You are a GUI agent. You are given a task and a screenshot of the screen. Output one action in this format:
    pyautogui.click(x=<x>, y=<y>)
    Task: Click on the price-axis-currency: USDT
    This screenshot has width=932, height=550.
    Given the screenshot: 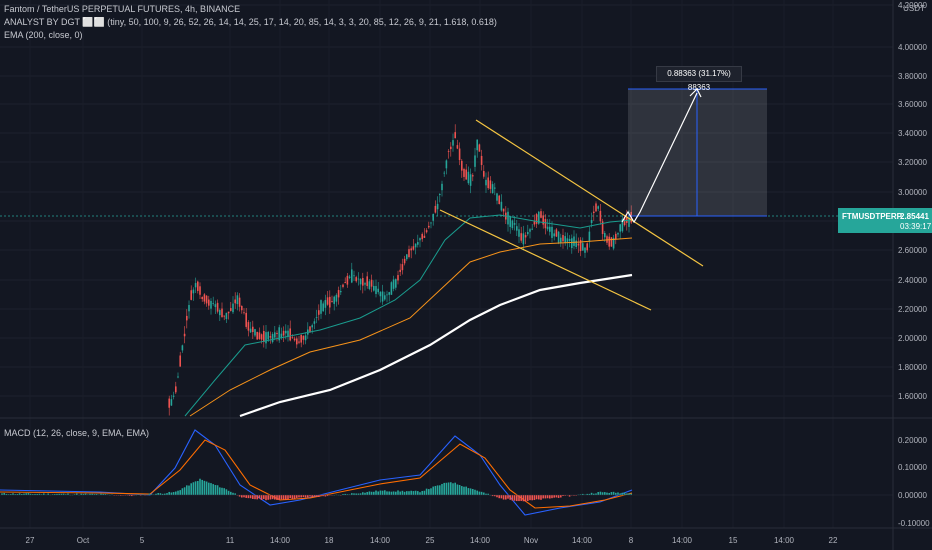 What is the action you would take?
    pyautogui.click(x=914, y=8)
    